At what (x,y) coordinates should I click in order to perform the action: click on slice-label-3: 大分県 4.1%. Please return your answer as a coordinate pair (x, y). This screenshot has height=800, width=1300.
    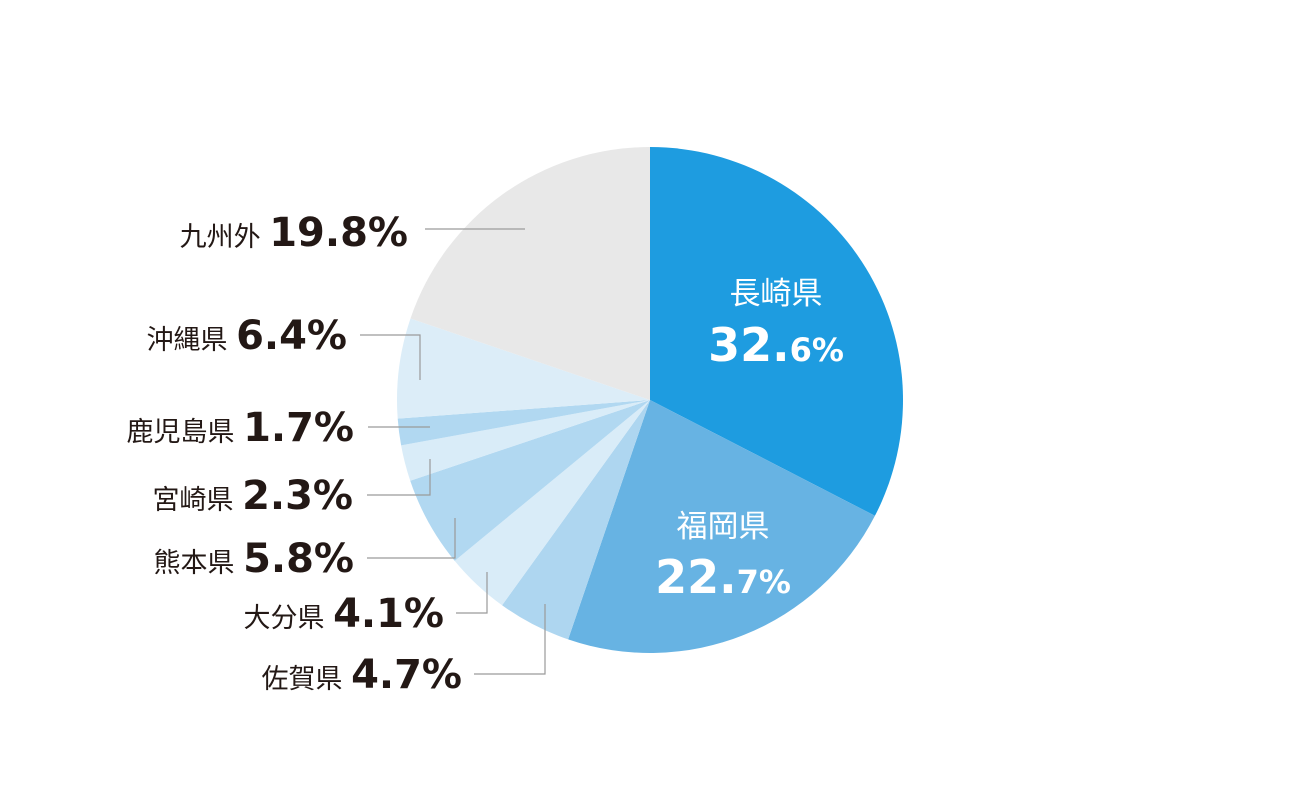
    Looking at the image, I should click on (343, 614).